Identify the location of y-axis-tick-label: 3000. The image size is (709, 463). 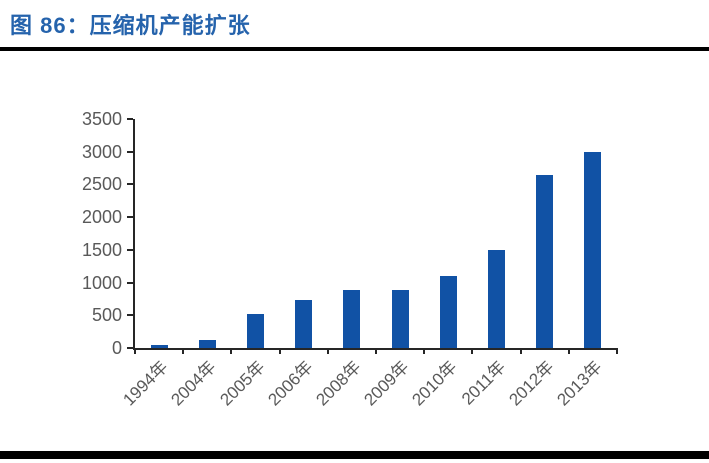
(101, 151).